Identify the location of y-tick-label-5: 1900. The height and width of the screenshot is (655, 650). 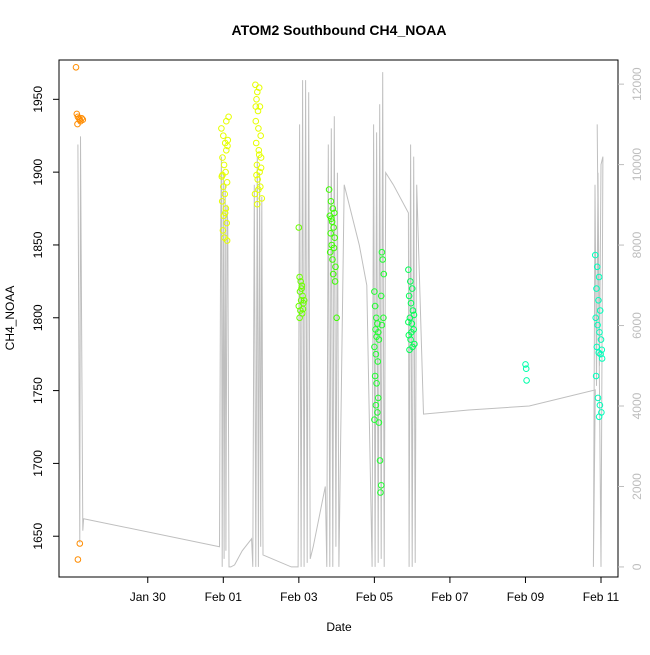
(38, 171).